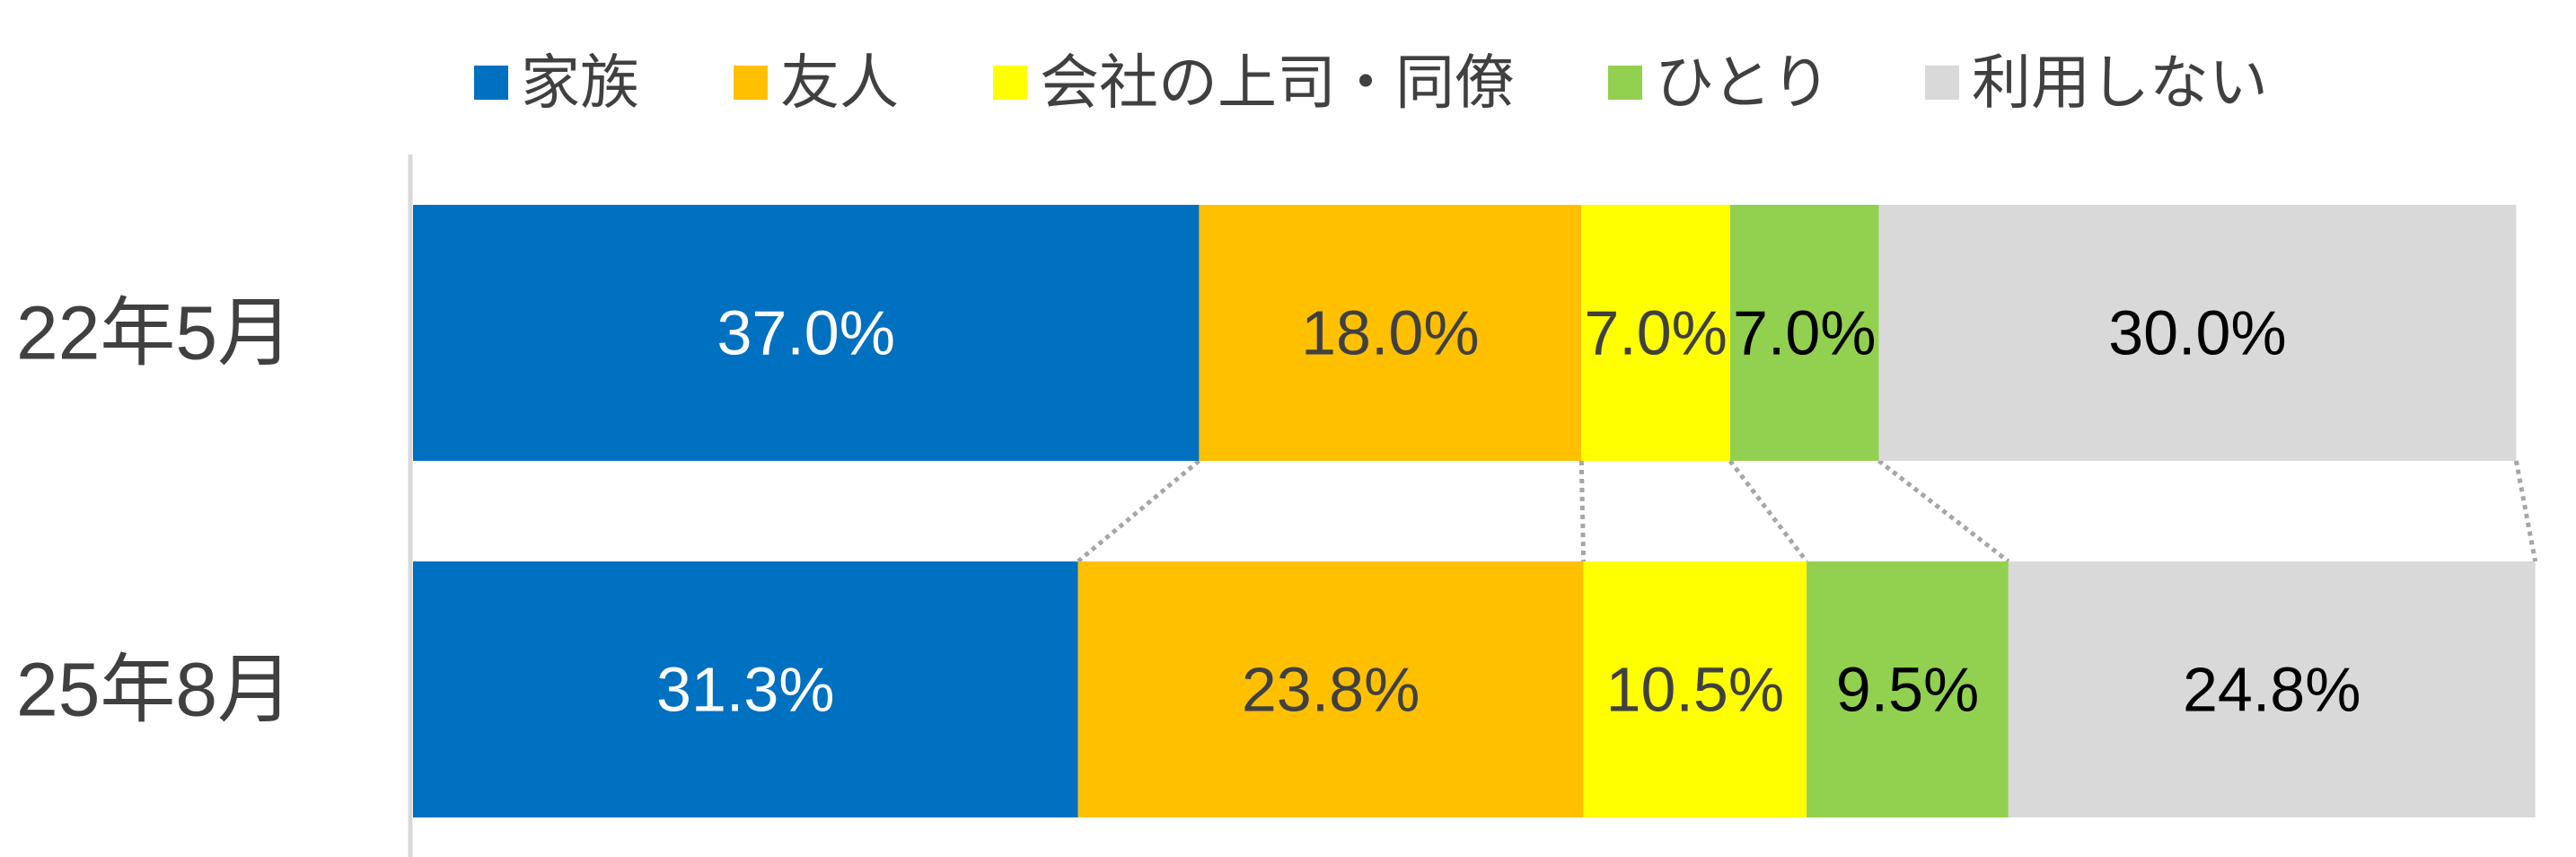  I want to click on data-label-0-0: 37.0%, so click(805, 333).